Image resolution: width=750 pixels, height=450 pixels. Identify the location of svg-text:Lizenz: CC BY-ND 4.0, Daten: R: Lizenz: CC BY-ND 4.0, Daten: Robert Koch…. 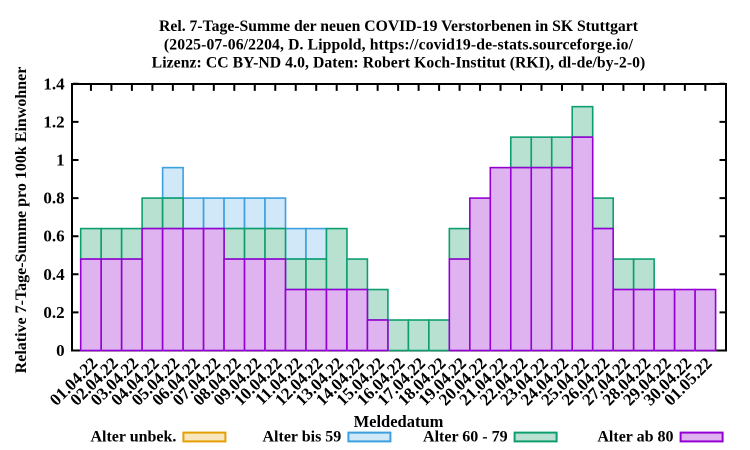
(399, 62).